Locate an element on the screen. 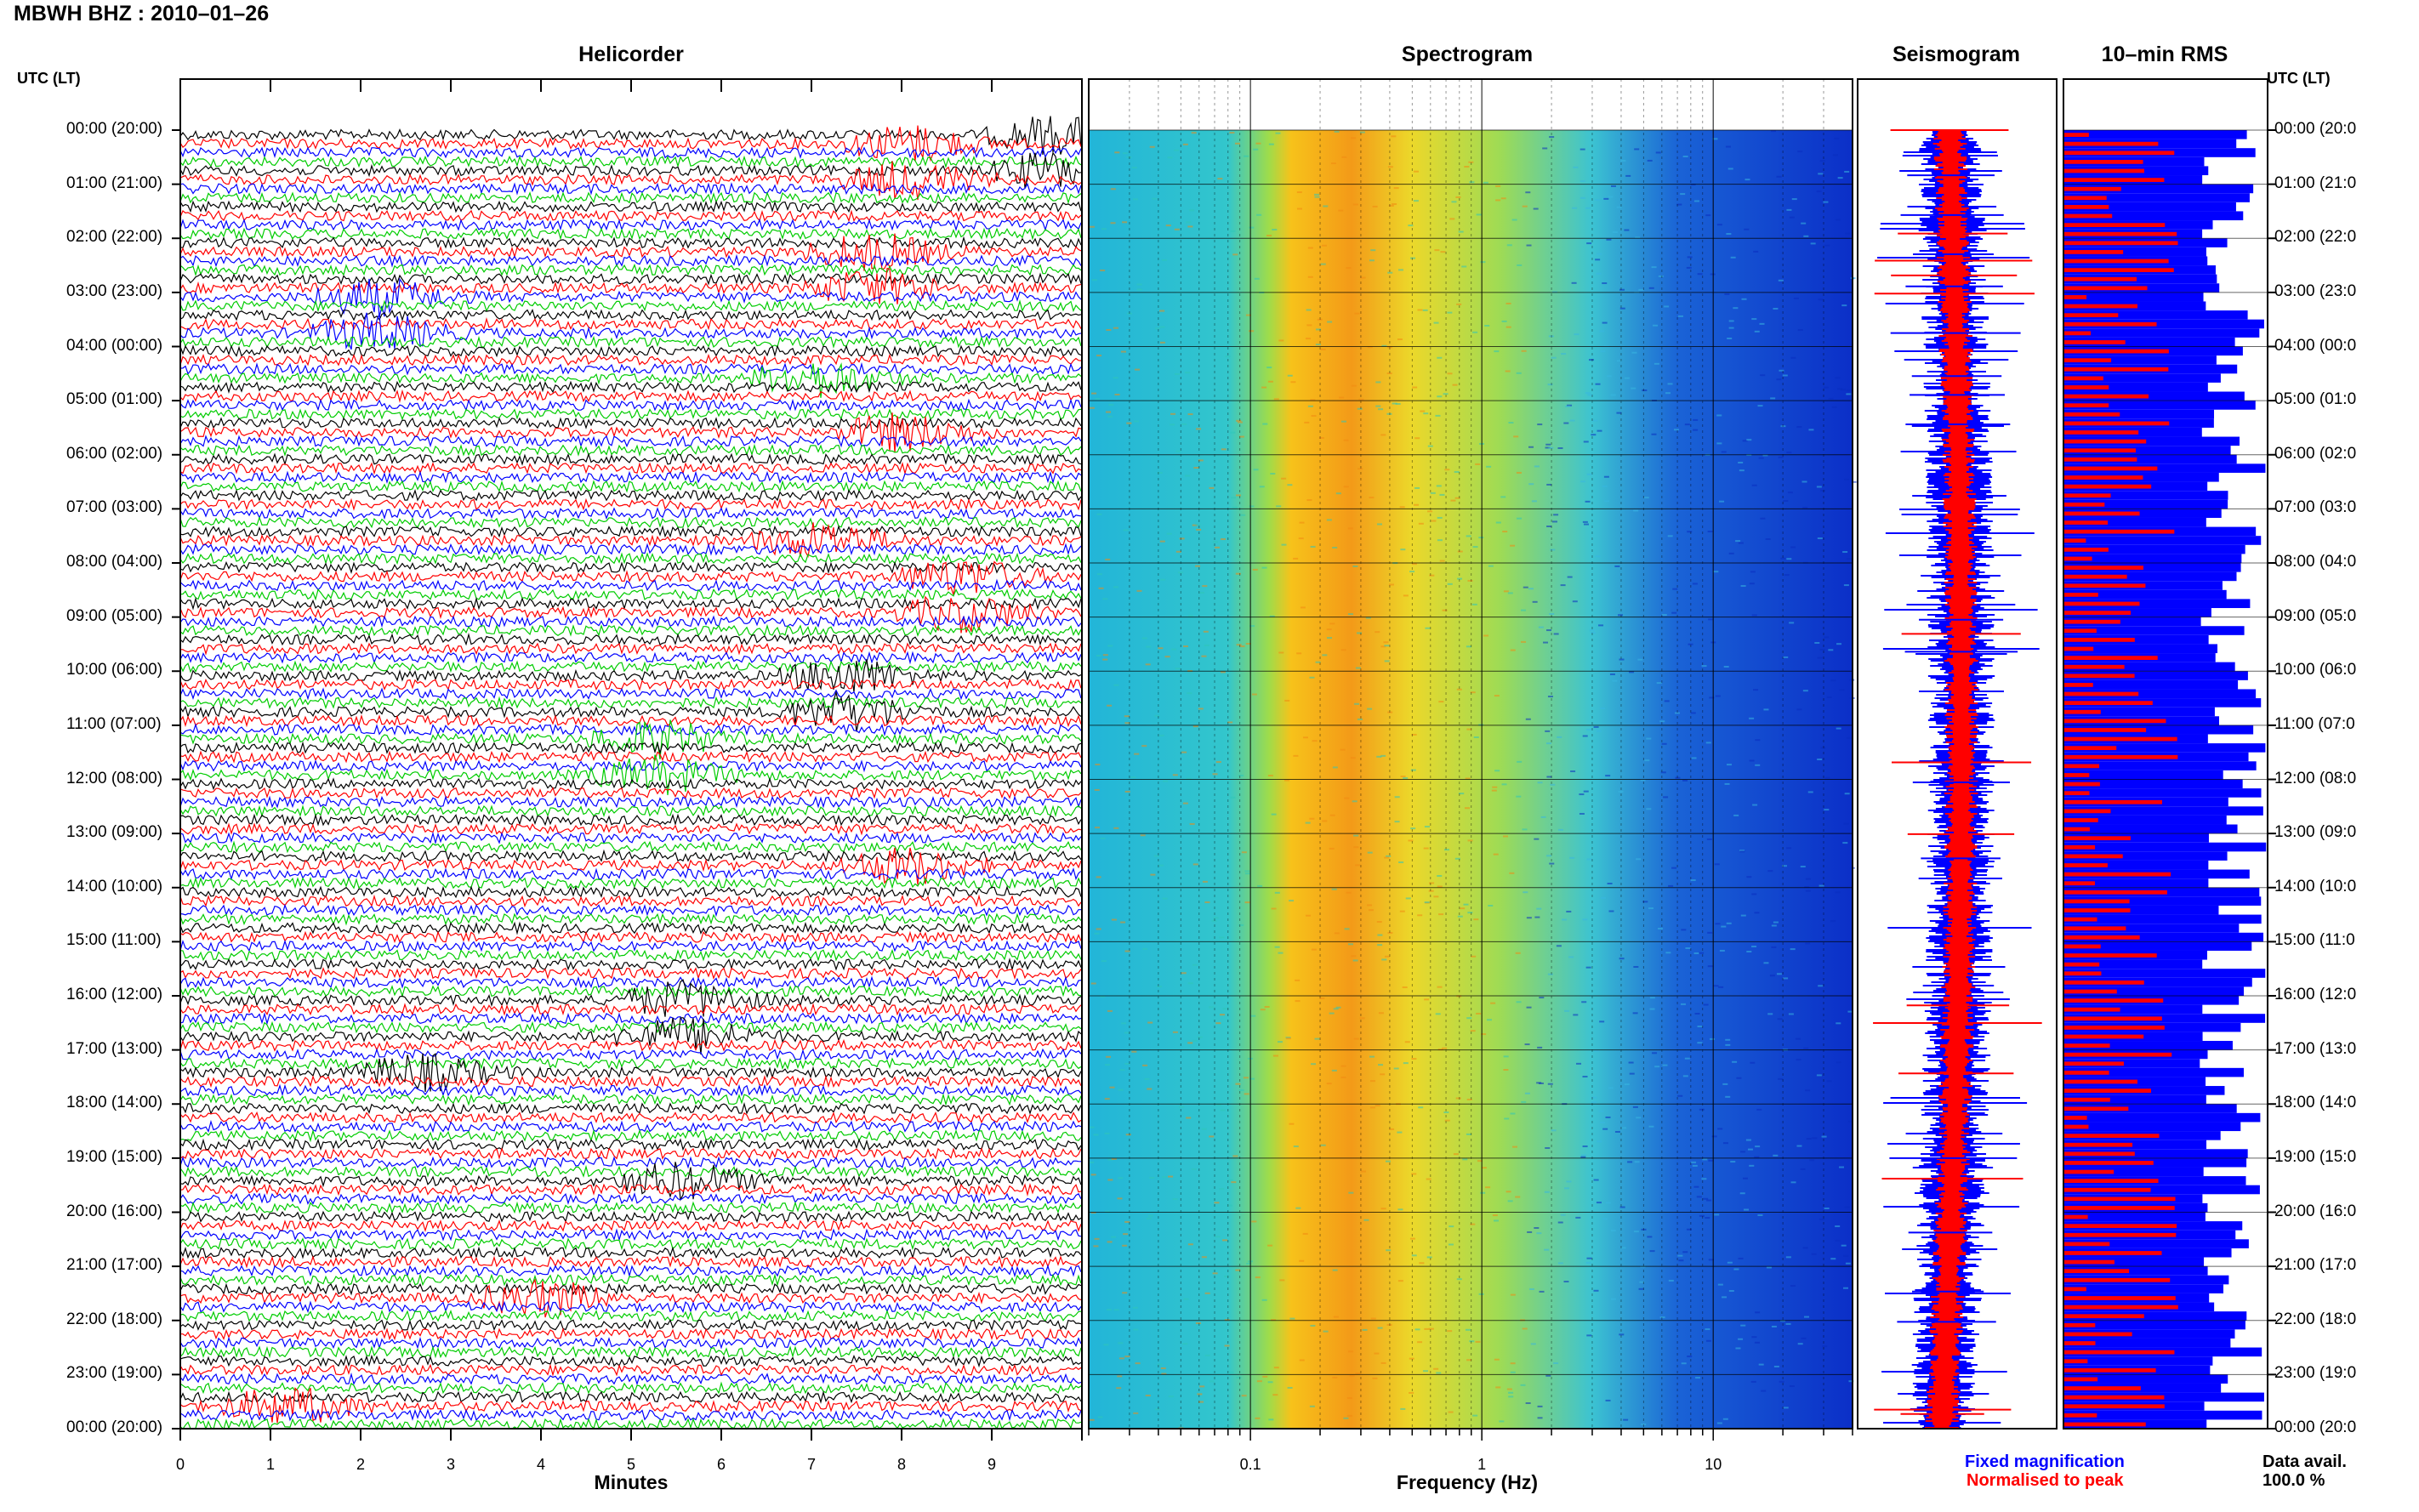 This screenshot has width=2419, height=1512. time-label-right: 20:00 (16:0 is located at coordinates (2315, 1211).